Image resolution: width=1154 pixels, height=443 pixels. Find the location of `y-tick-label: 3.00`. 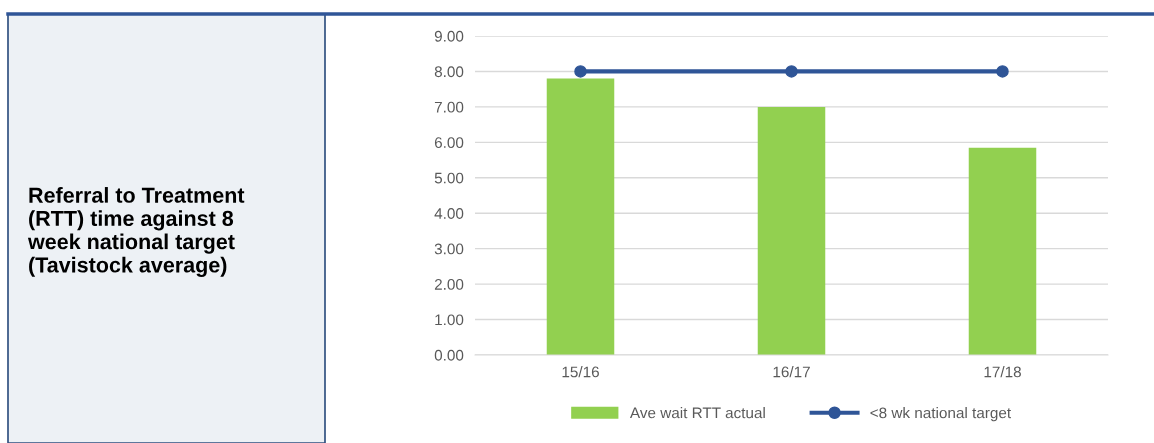

y-tick-label: 3.00 is located at coordinates (449, 249).